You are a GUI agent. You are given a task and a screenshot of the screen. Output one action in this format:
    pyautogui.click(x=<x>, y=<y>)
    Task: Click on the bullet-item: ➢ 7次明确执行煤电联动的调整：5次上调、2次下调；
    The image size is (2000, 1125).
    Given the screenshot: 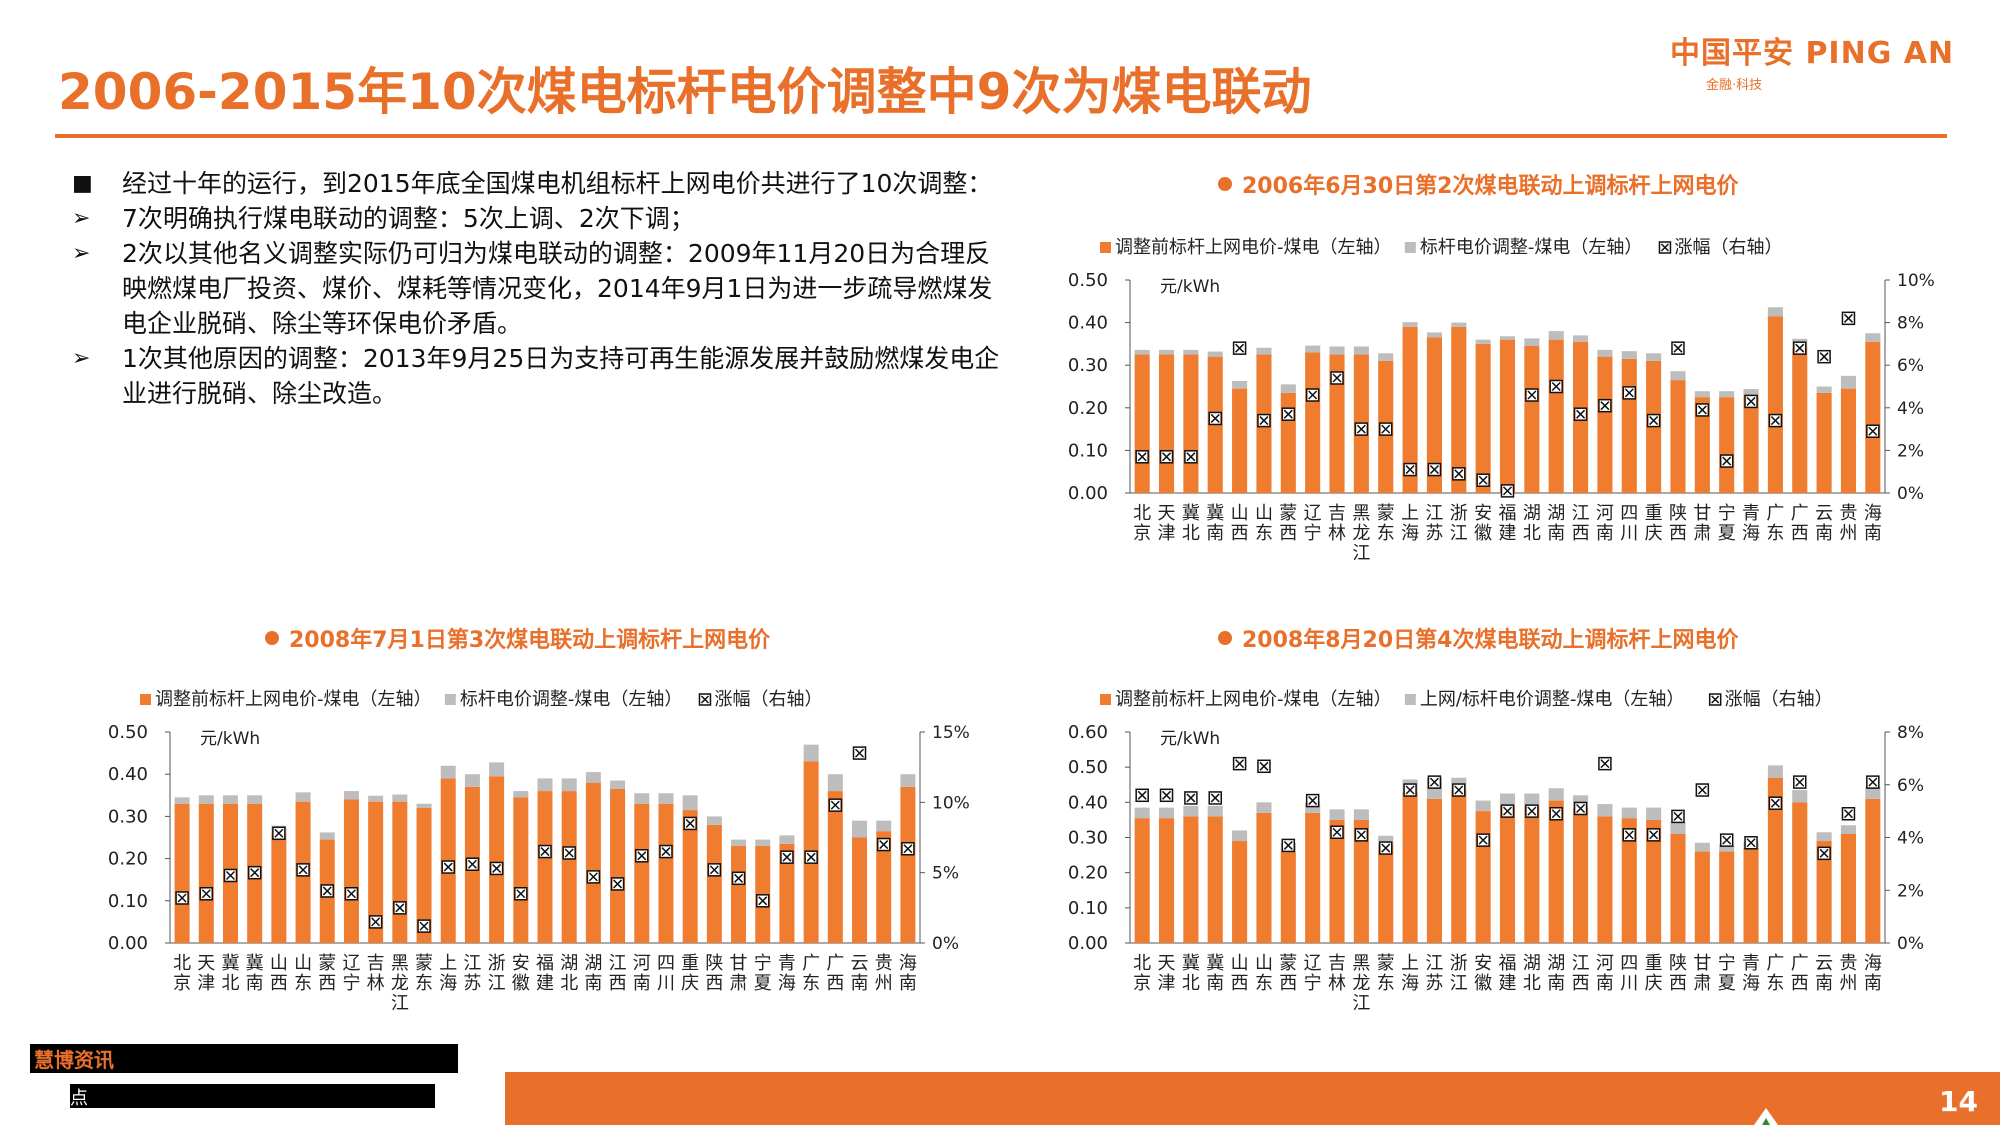 What is the action you would take?
    pyautogui.click(x=537, y=218)
    